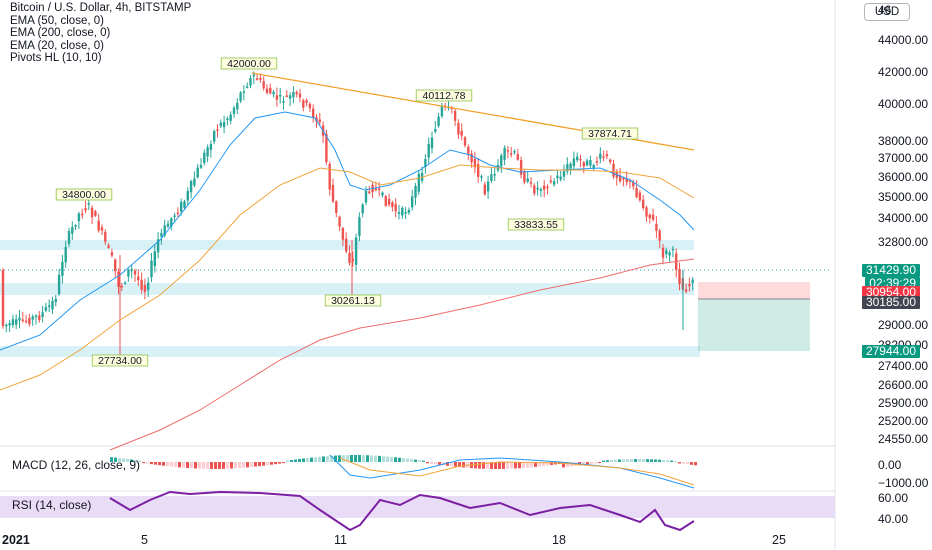 This screenshot has width=932, height=550. I want to click on price-axis-label: 24550.00, so click(903, 439).